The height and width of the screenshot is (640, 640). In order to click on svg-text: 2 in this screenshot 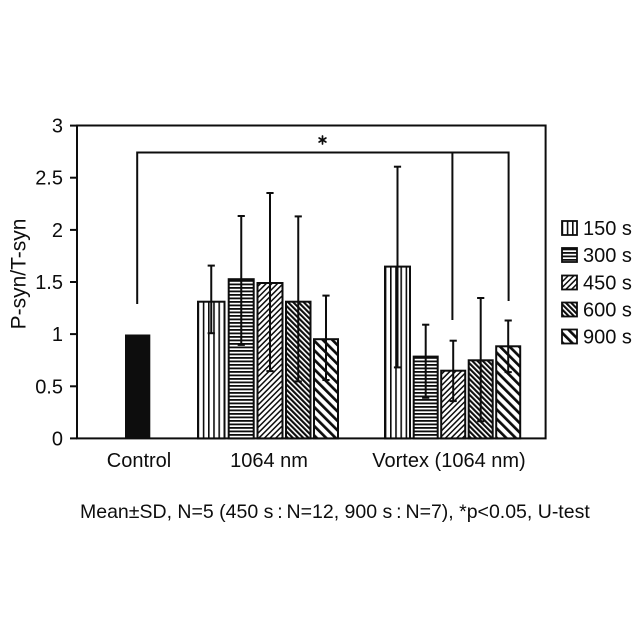, I will do `click(57, 231)`.